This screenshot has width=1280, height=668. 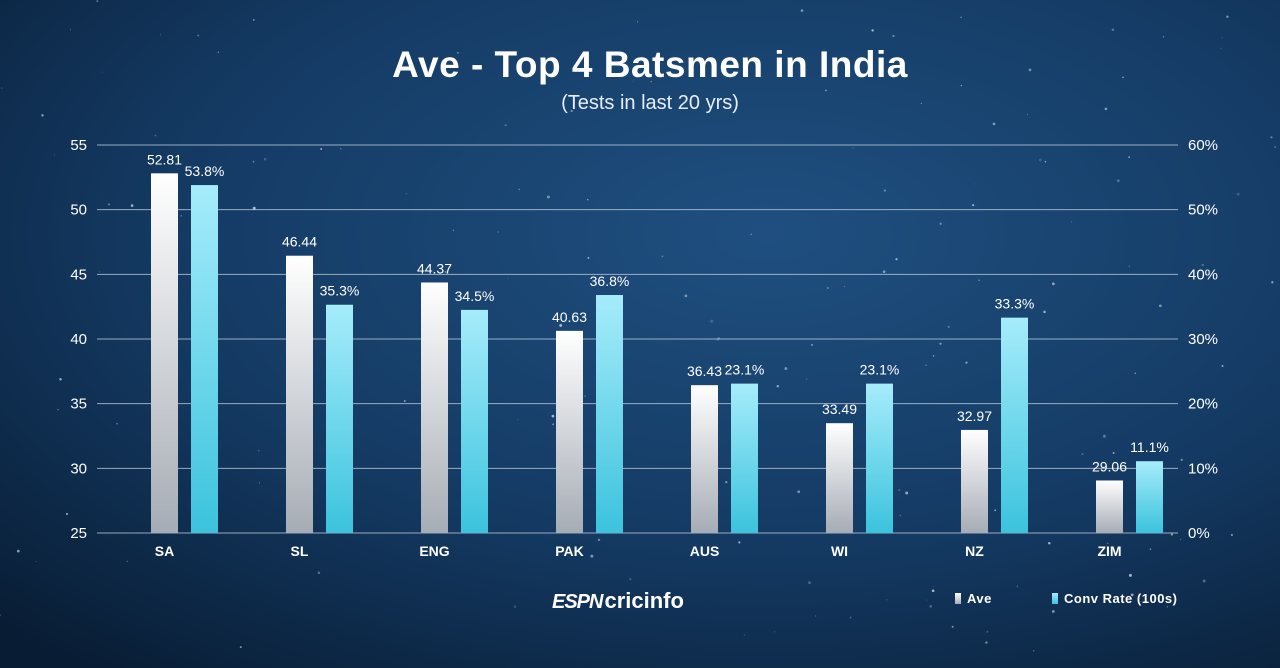 I want to click on data-label-ave-zim: 29.06, so click(x=1109, y=466).